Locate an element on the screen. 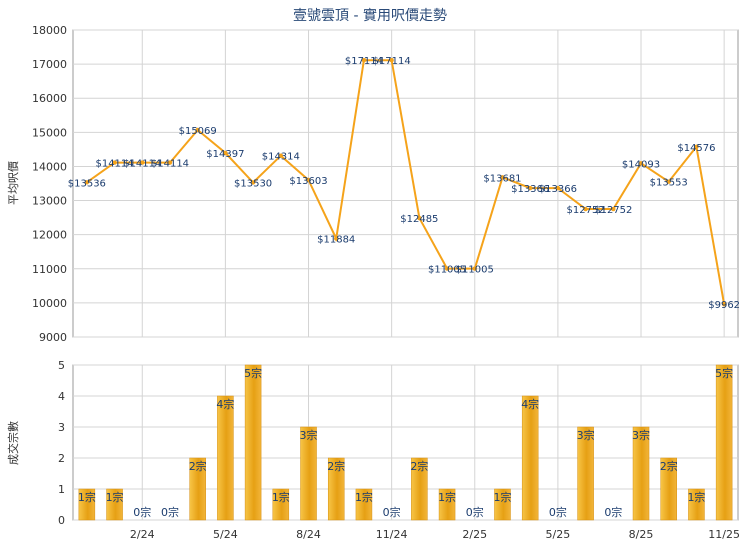 The image size is (740, 550). chart-title: 壹號雲頂 - 實用呎價走勢 is located at coordinates (370, 15).